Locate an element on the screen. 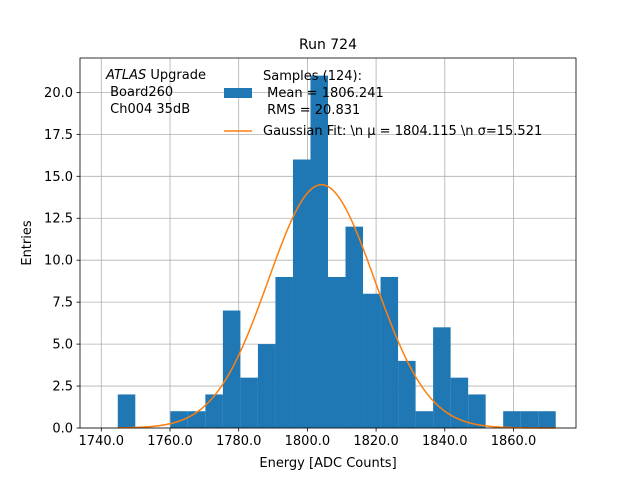  atlas-annotation: ATLAS Upgrade Board260 Ch004 35dB is located at coordinates (155, 92).